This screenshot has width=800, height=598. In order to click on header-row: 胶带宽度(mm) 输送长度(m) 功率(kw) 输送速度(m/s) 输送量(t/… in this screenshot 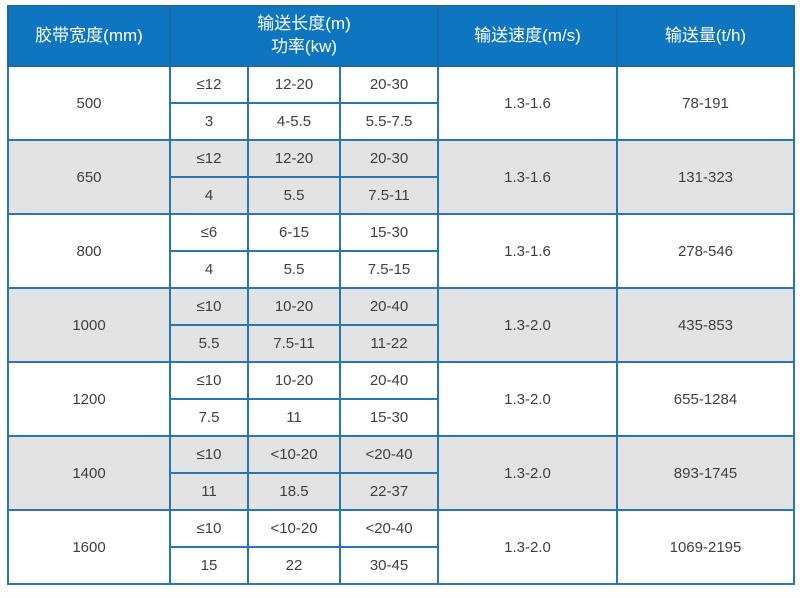, I will do `click(401, 36)`.